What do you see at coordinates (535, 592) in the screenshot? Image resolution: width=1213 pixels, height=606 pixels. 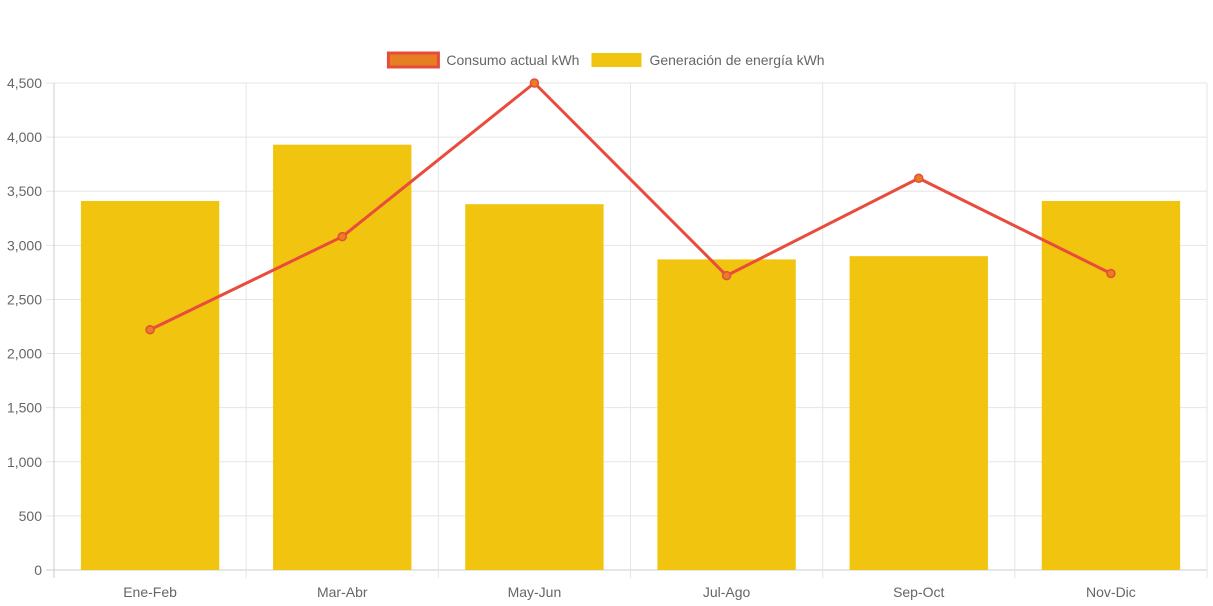 I see `x-tick-label: May-Jun` at bounding box center [535, 592].